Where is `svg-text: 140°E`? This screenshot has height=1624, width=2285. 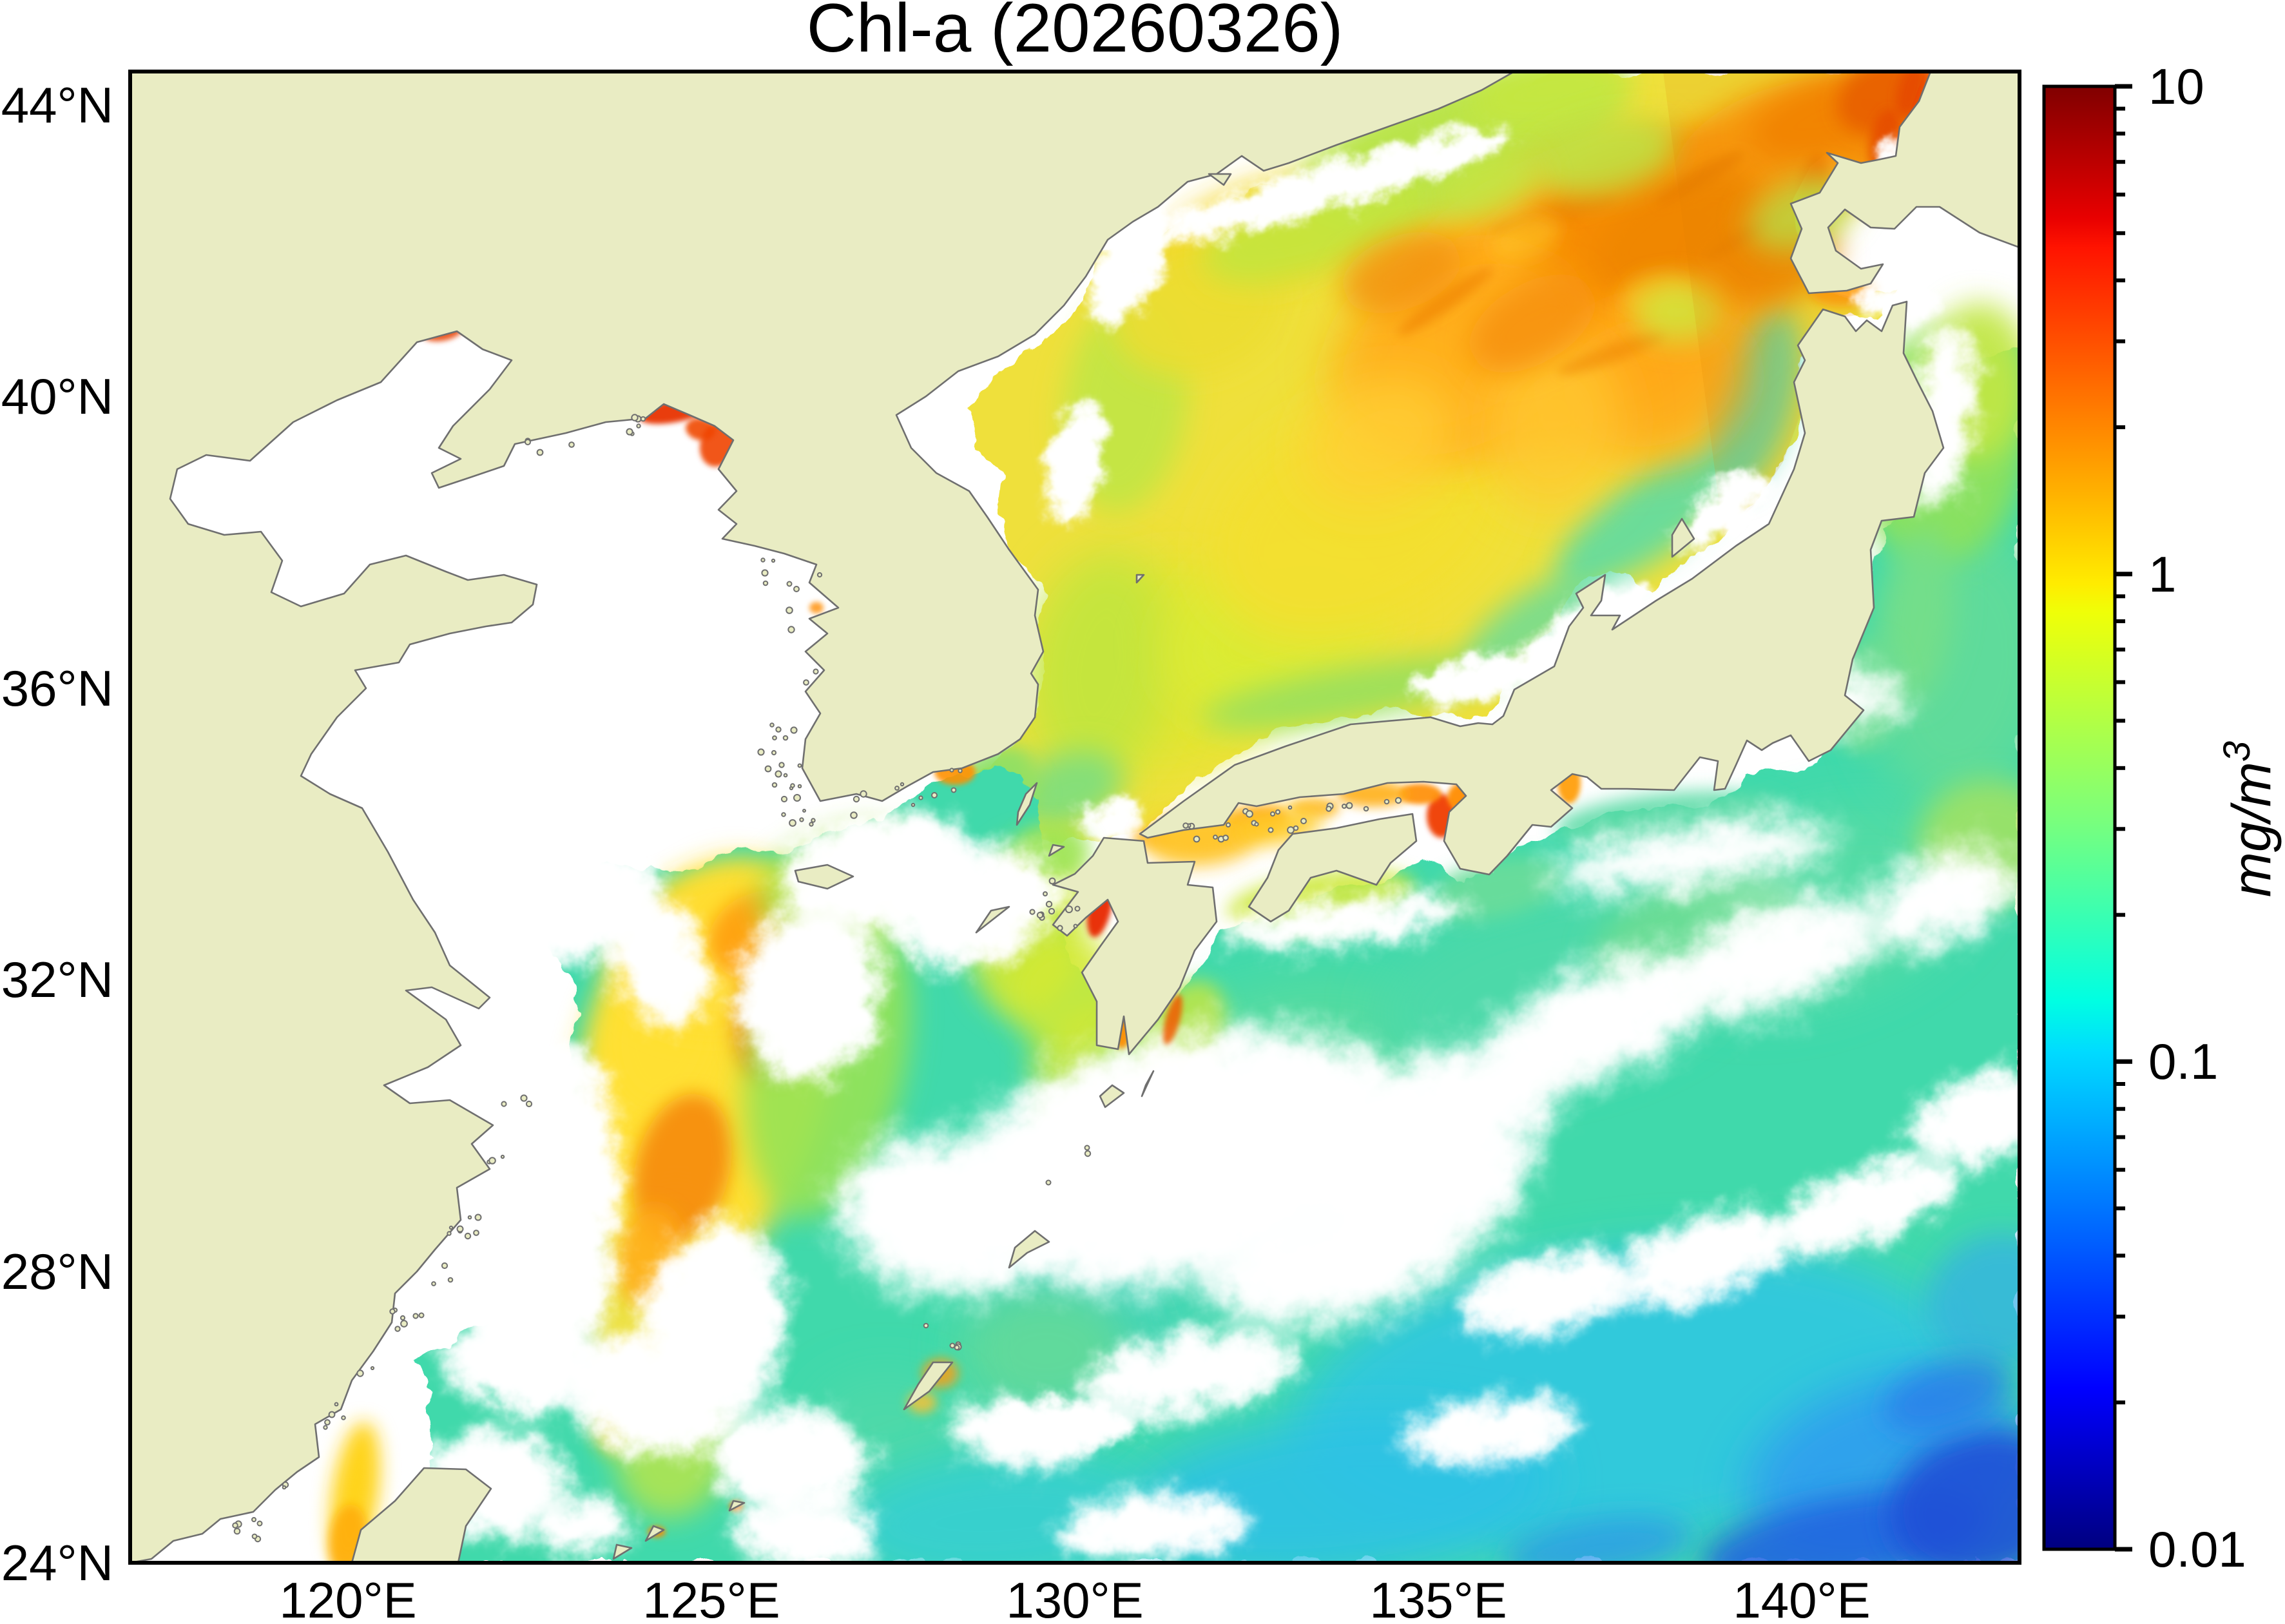
svg-text: 140°E is located at coordinates (1801, 1598).